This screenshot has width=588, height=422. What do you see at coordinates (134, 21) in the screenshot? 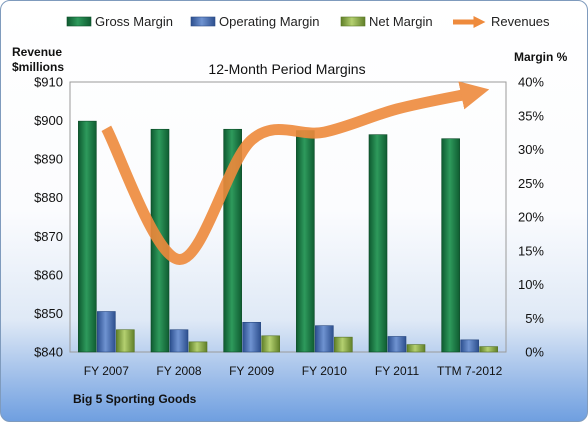
I see `legend-label-gross-margin: Gross Margin` at bounding box center [134, 21].